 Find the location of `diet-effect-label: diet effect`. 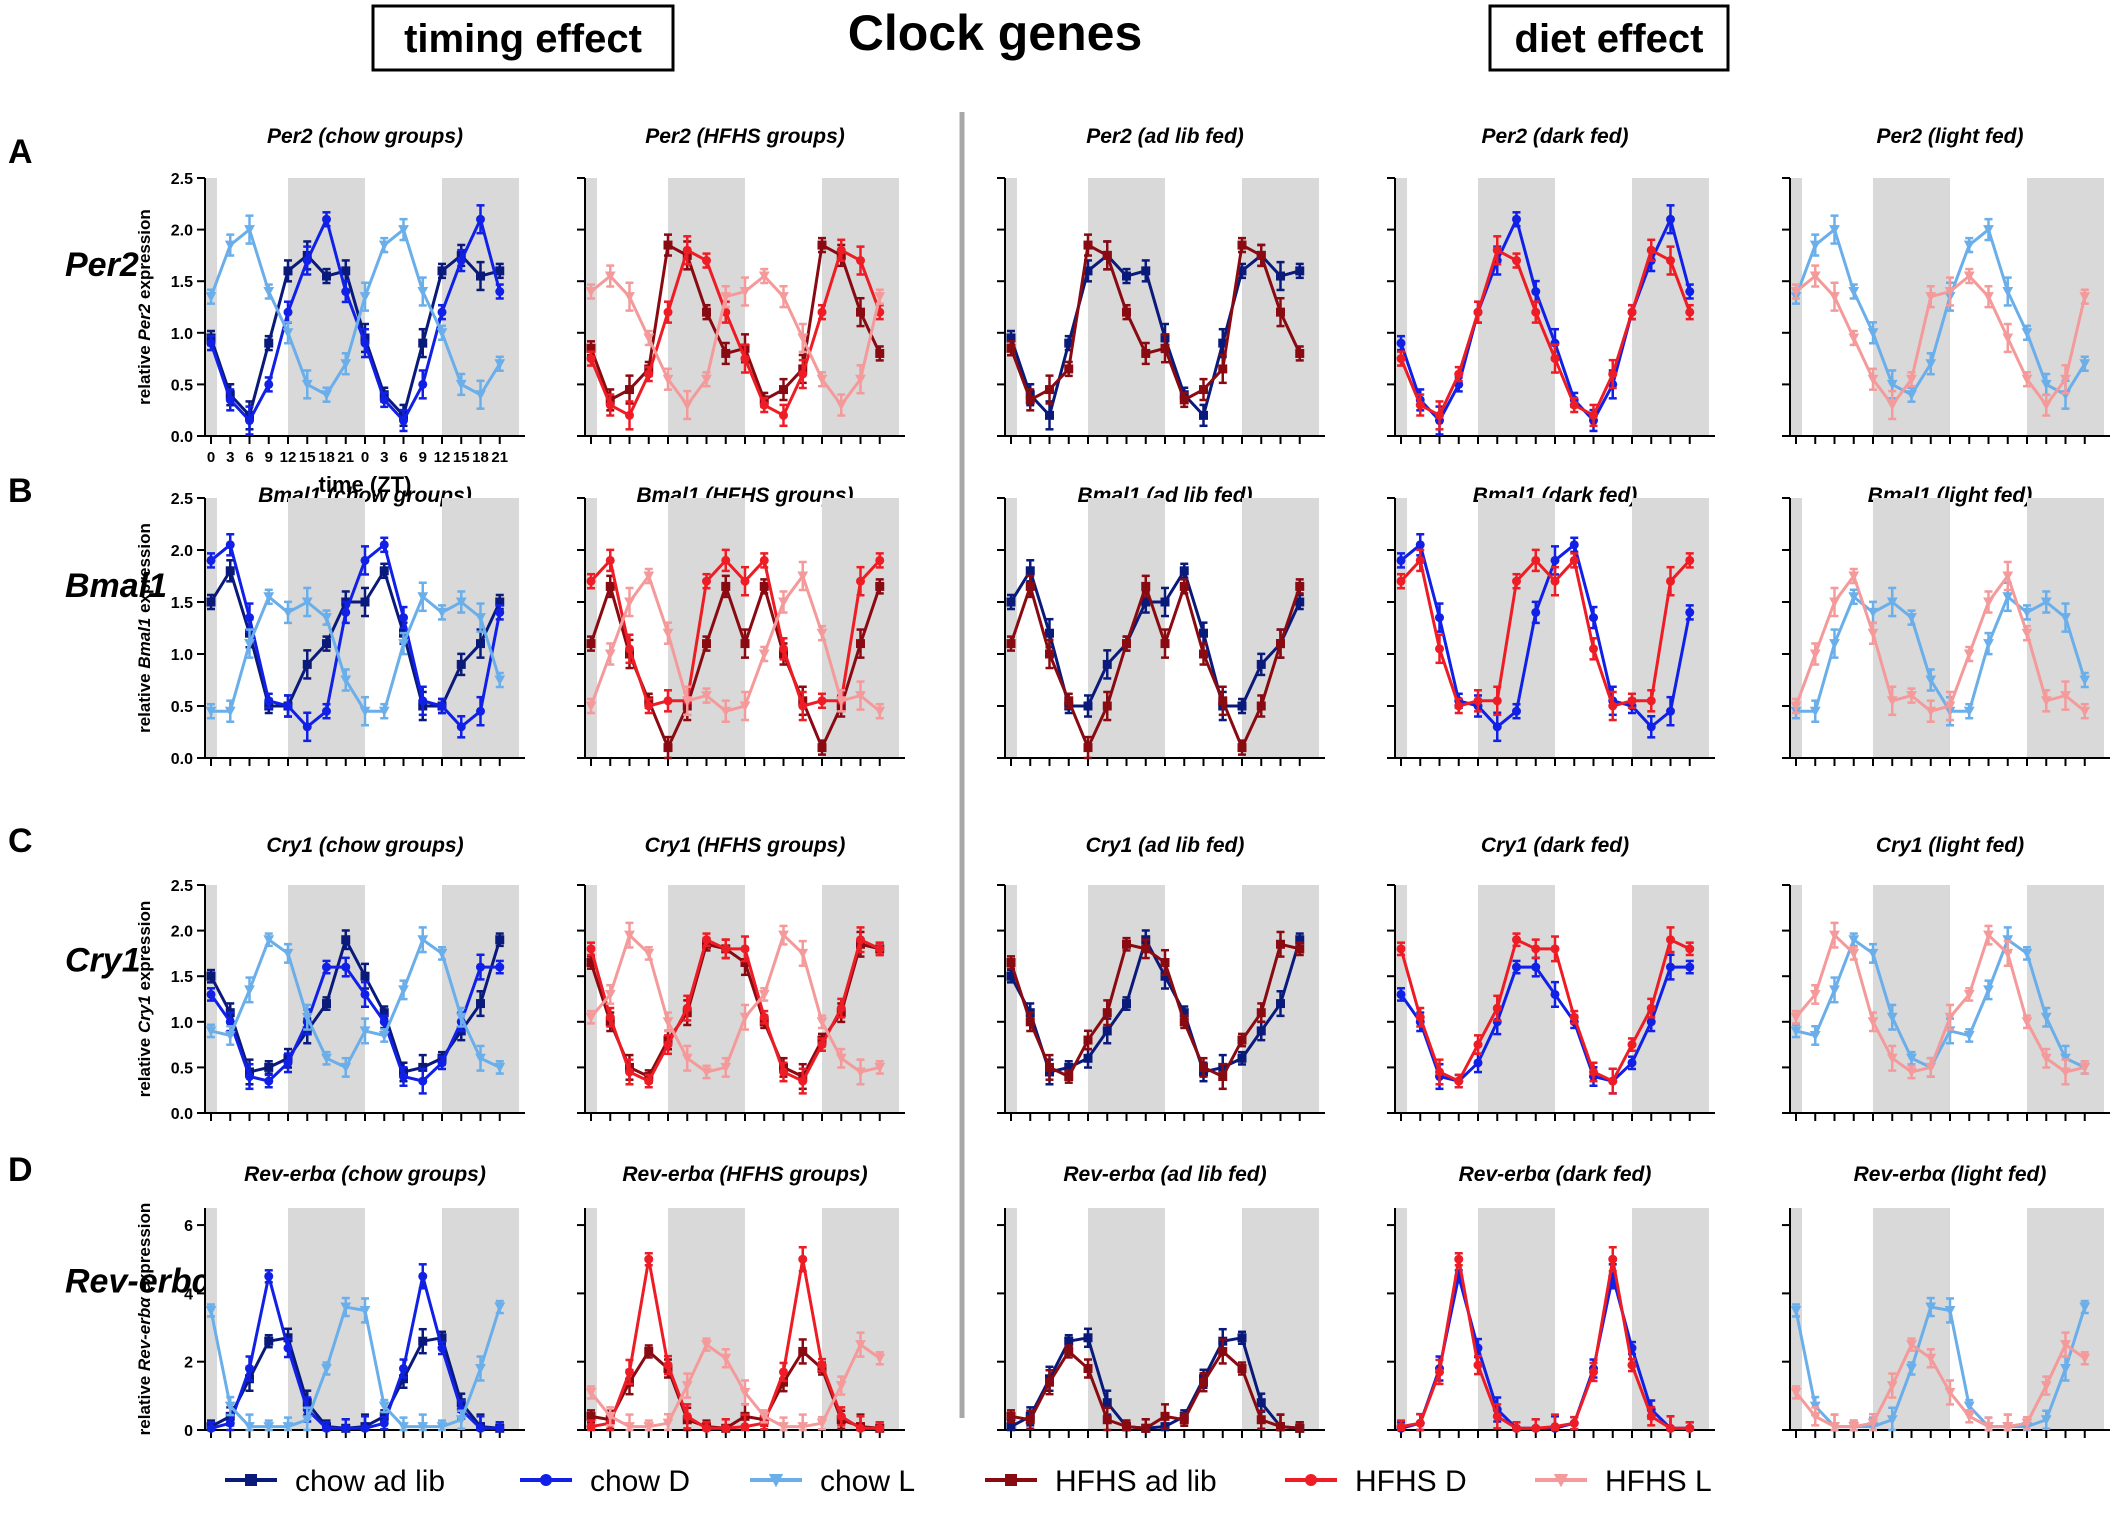

diet-effect-label: diet effect is located at coordinates (1609, 39).